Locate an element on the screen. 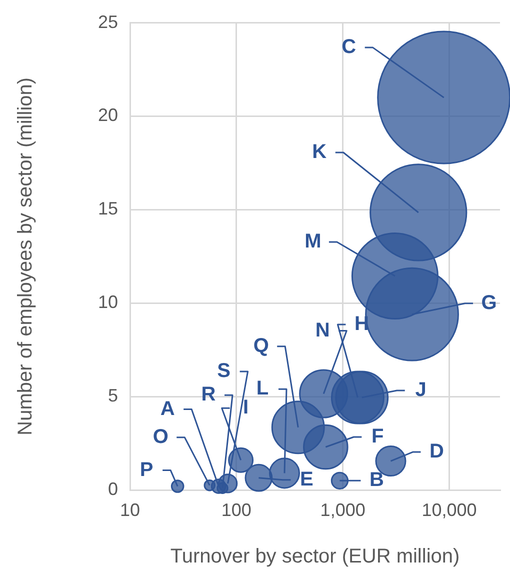 The width and height of the screenshot is (510, 573). annotation: A is located at coordinates (167, 409).